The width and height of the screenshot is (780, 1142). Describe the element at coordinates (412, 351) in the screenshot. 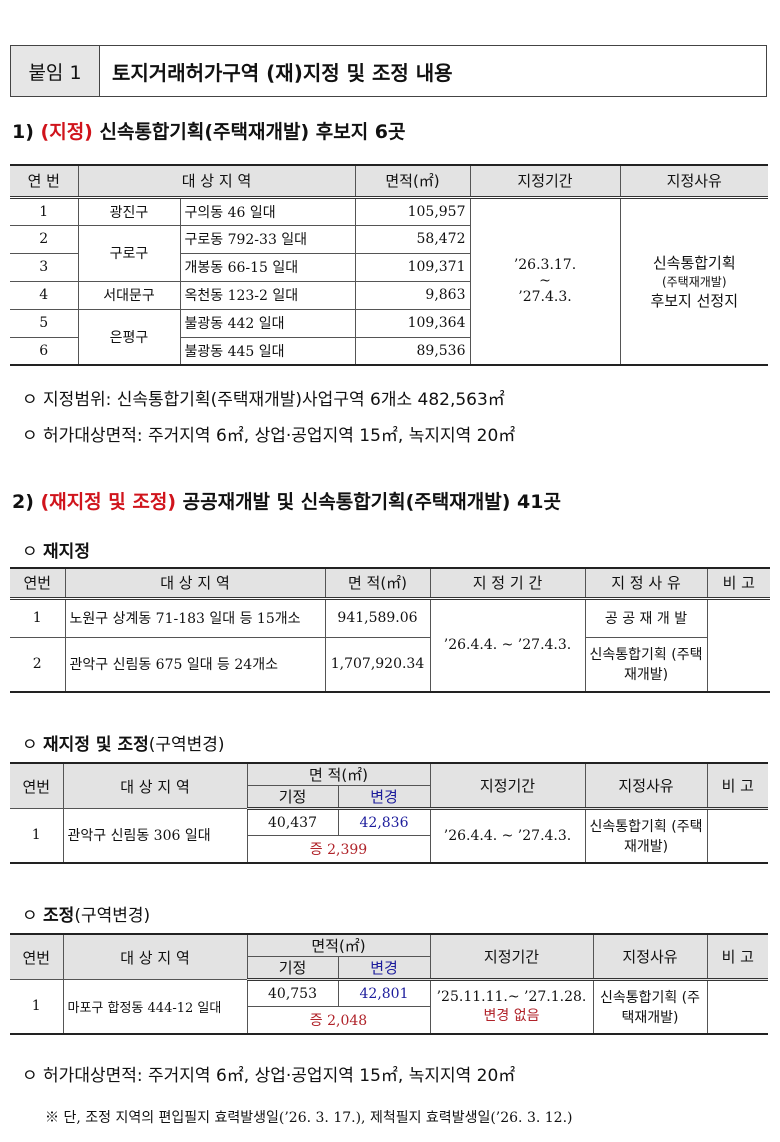

I see `area: 89,536` at that location.